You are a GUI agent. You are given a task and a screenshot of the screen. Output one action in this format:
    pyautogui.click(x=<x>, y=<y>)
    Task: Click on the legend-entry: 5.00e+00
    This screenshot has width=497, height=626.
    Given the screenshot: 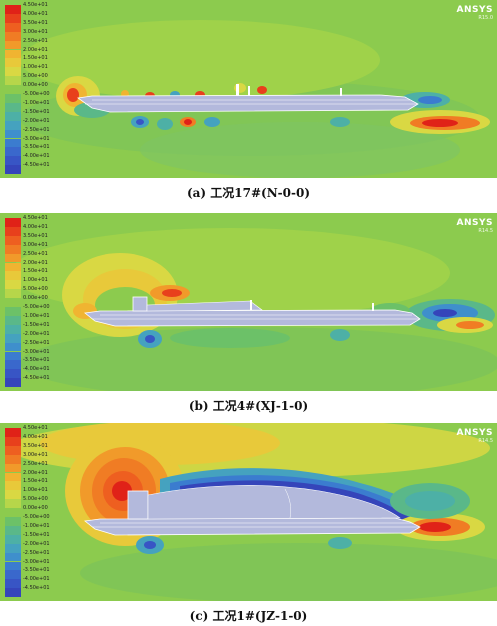 What is the action you would take?
    pyautogui.click(x=31, y=503)
    